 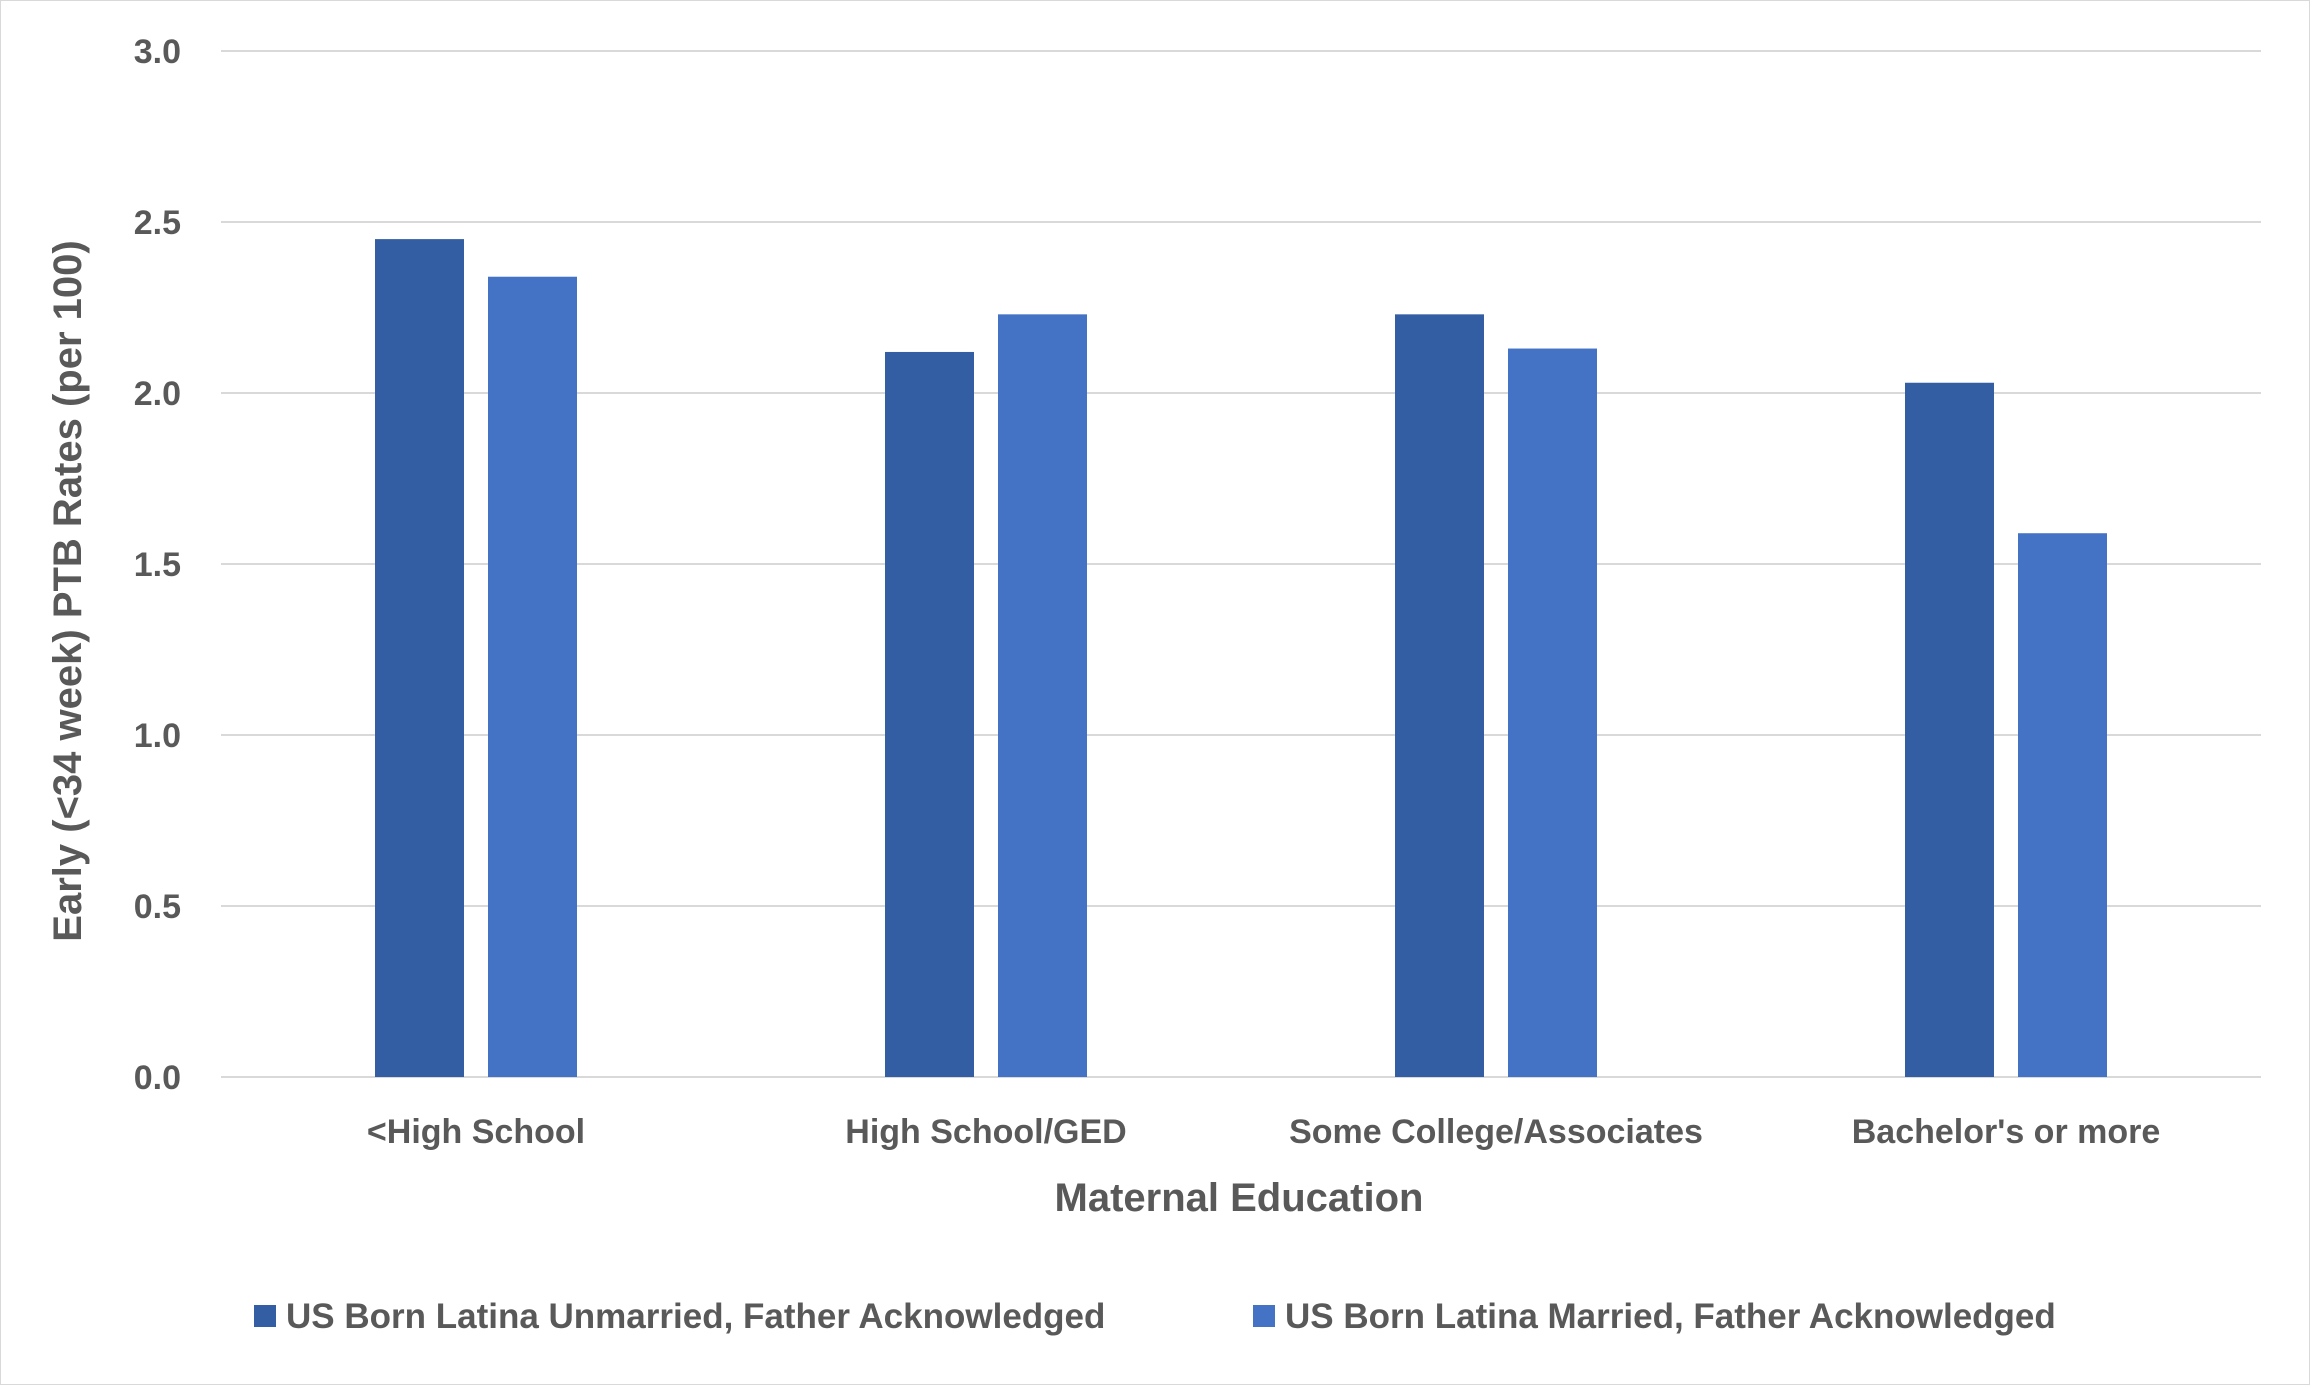 What do you see at coordinates (157, 736) in the screenshot?
I see `y-tick-label: 1.0` at bounding box center [157, 736].